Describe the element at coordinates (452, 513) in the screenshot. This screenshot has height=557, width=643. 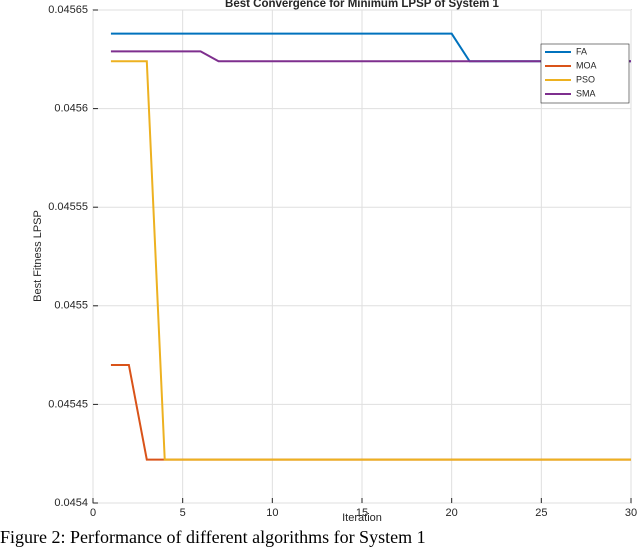
I see `x-tick-label: 20` at that location.